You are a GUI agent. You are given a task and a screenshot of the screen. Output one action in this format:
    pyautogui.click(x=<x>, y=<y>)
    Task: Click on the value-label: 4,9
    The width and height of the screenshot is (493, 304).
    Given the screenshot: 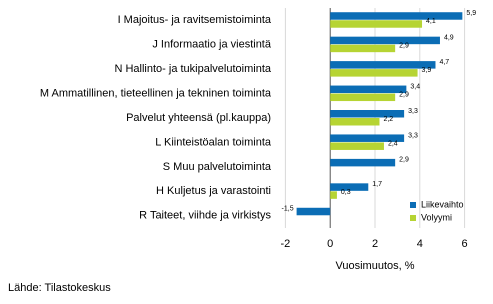 What is the action you would take?
    pyautogui.click(x=449, y=38)
    